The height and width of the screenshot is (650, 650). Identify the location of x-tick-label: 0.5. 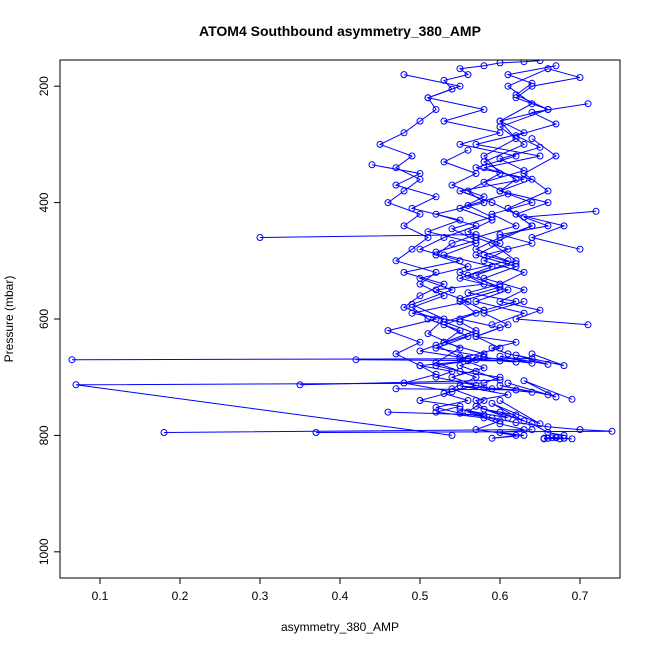
(420, 596).